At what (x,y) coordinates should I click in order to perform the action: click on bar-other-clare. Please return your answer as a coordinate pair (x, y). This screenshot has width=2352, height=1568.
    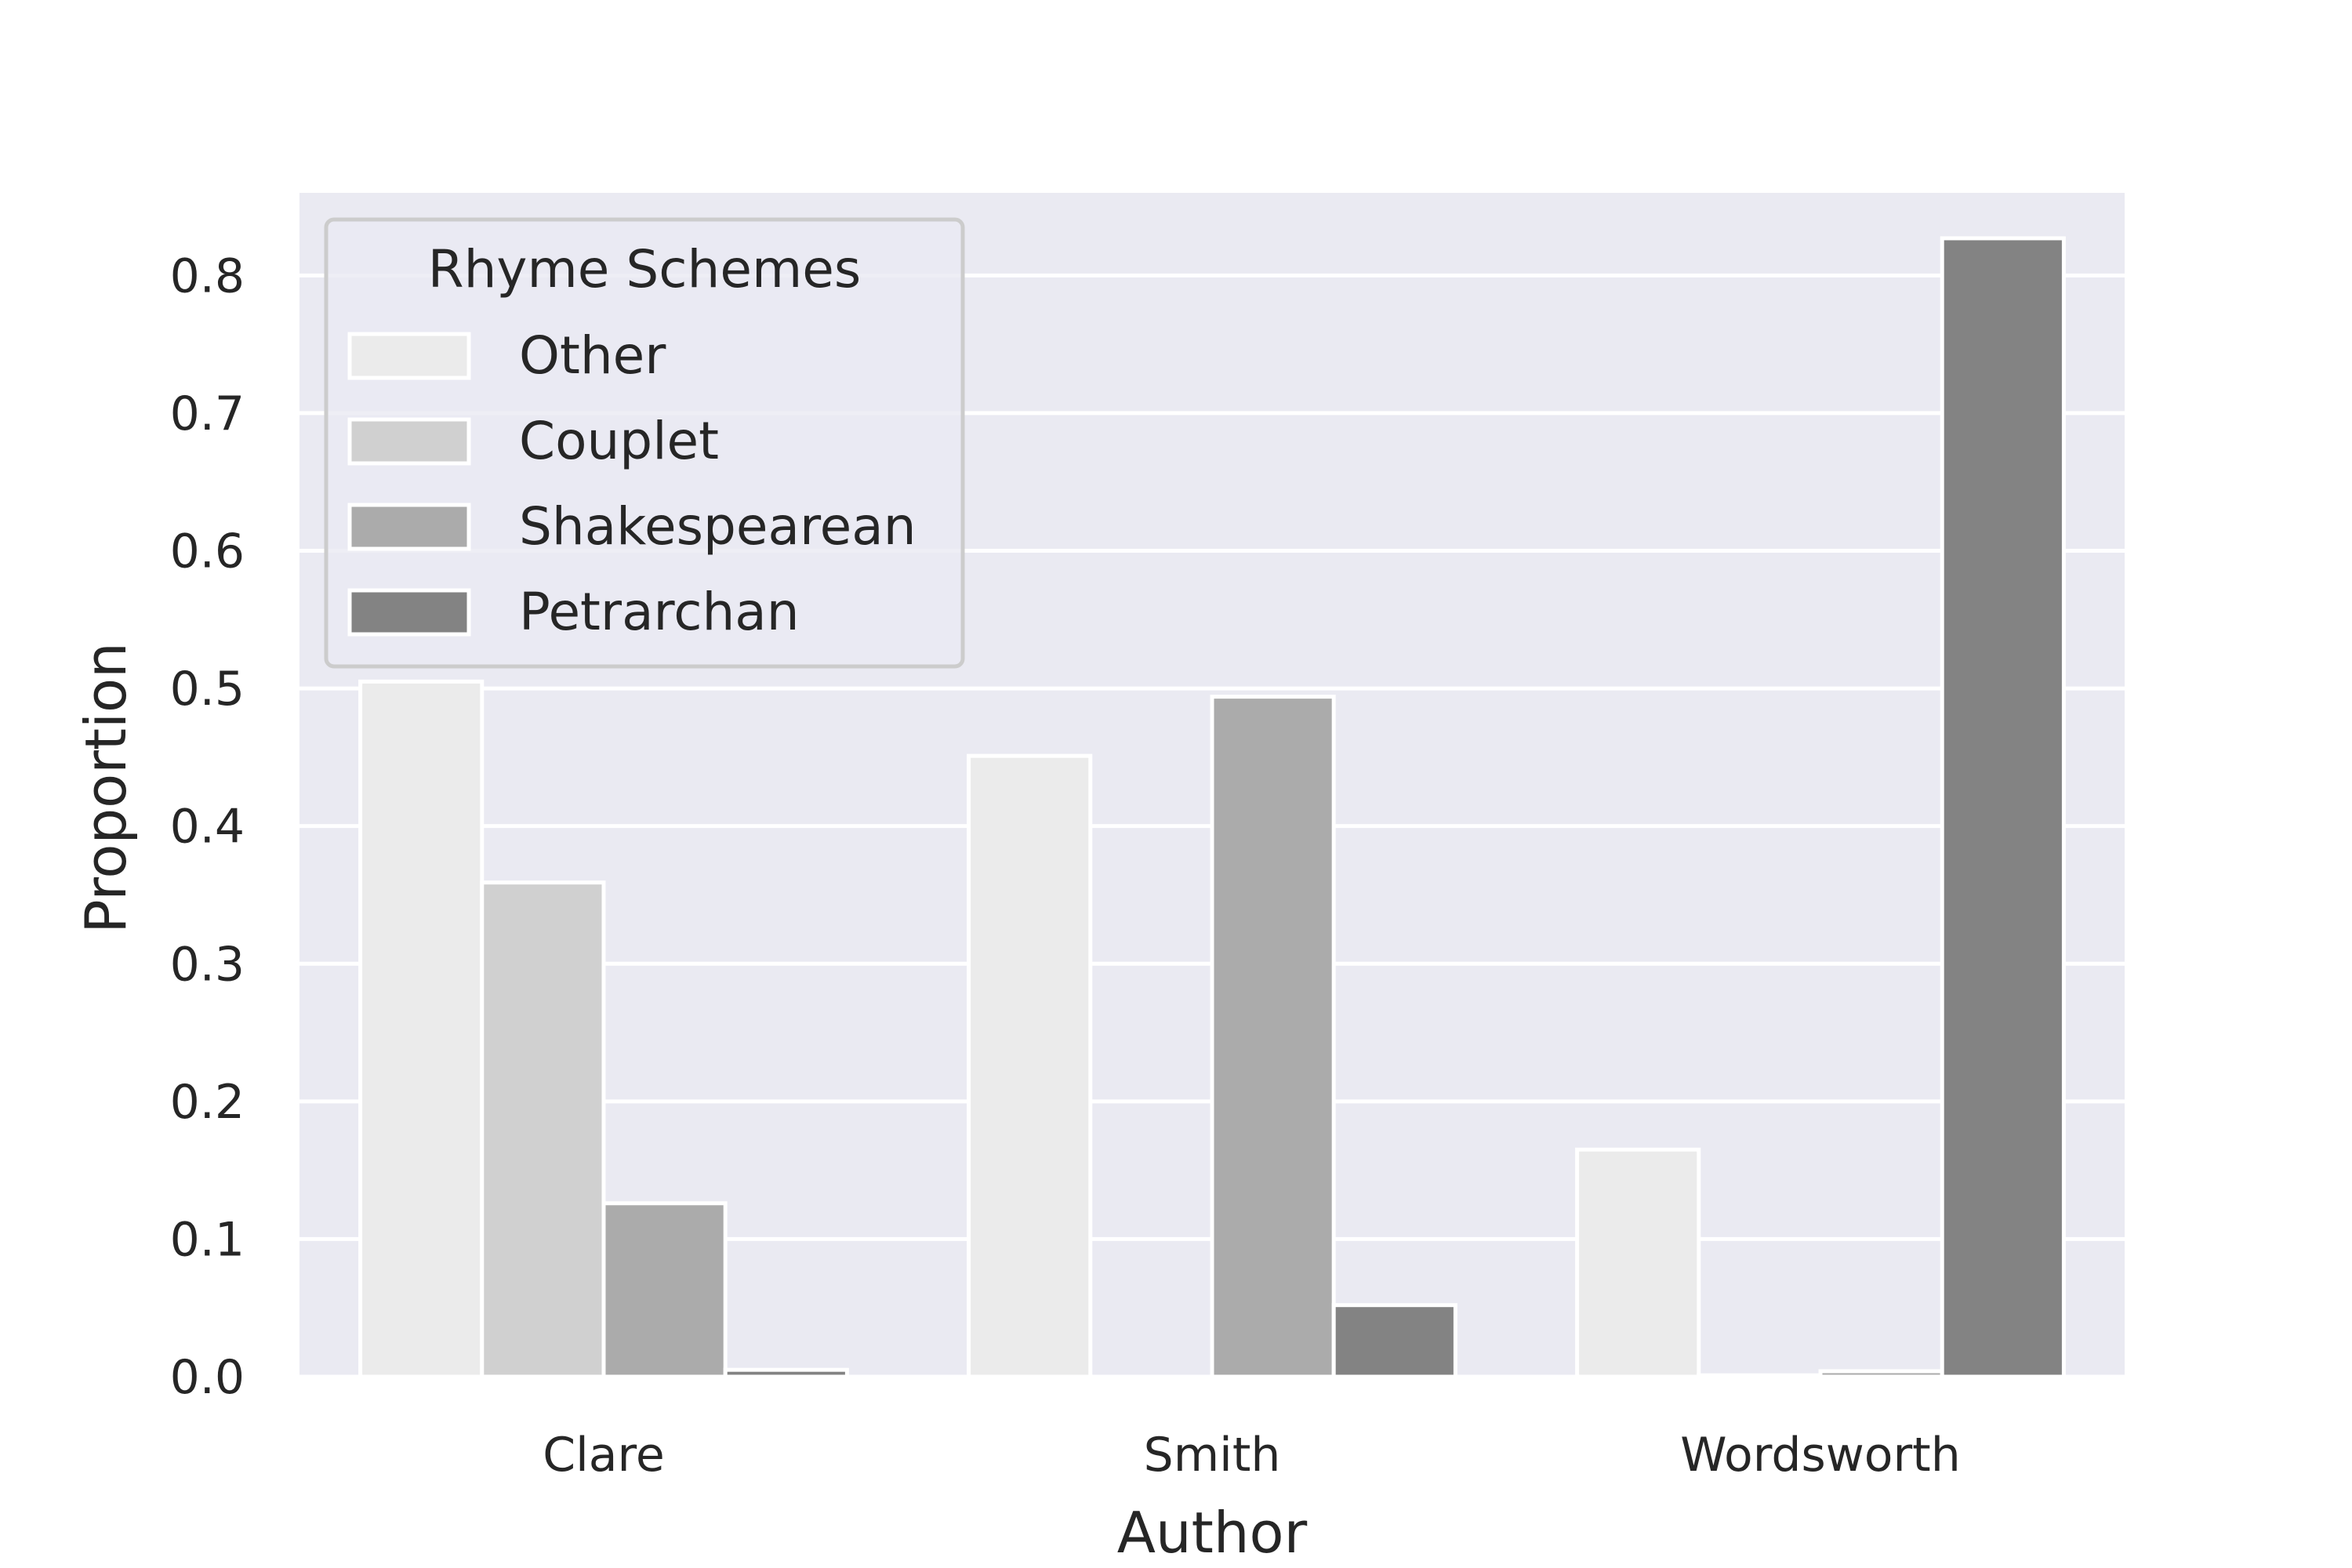
    Looking at the image, I should click on (422, 1029).